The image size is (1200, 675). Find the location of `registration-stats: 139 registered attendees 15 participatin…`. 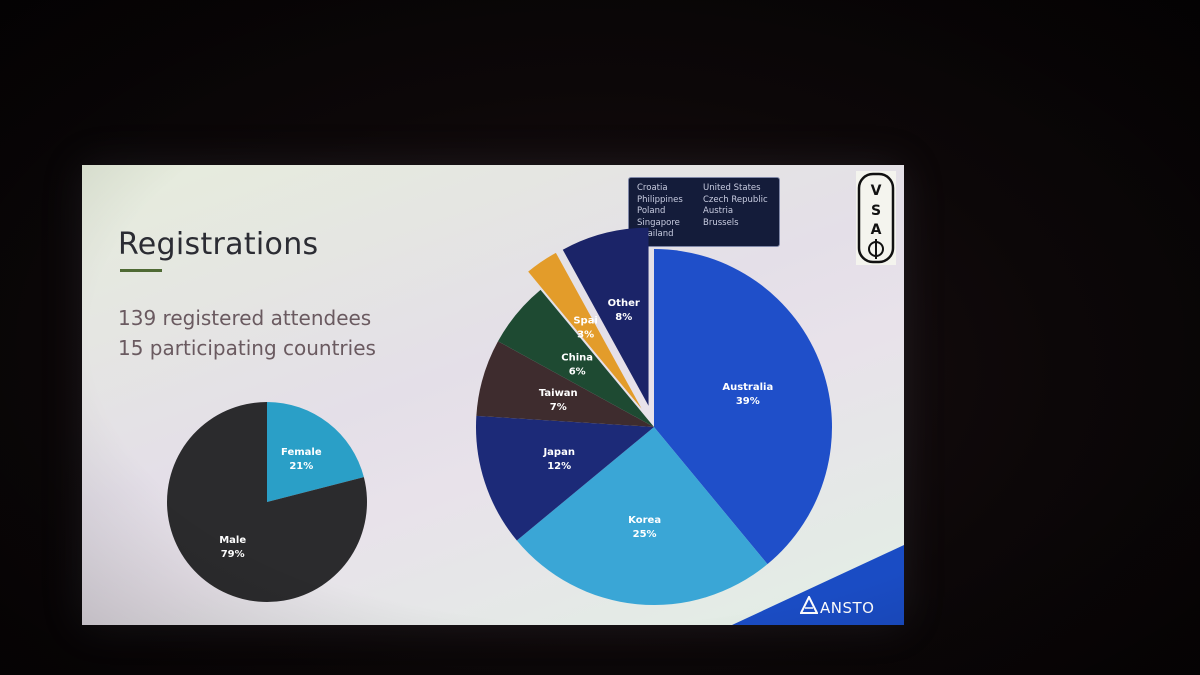

registration-stats: 139 registered attendees 15 participatin… is located at coordinates (247, 333).